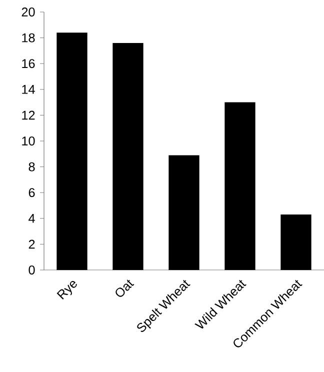 The image size is (324, 372). What do you see at coordinates (28, 12) in the screenshot?
I see `y-tick-label: 20` at bounding box center [28, 12].